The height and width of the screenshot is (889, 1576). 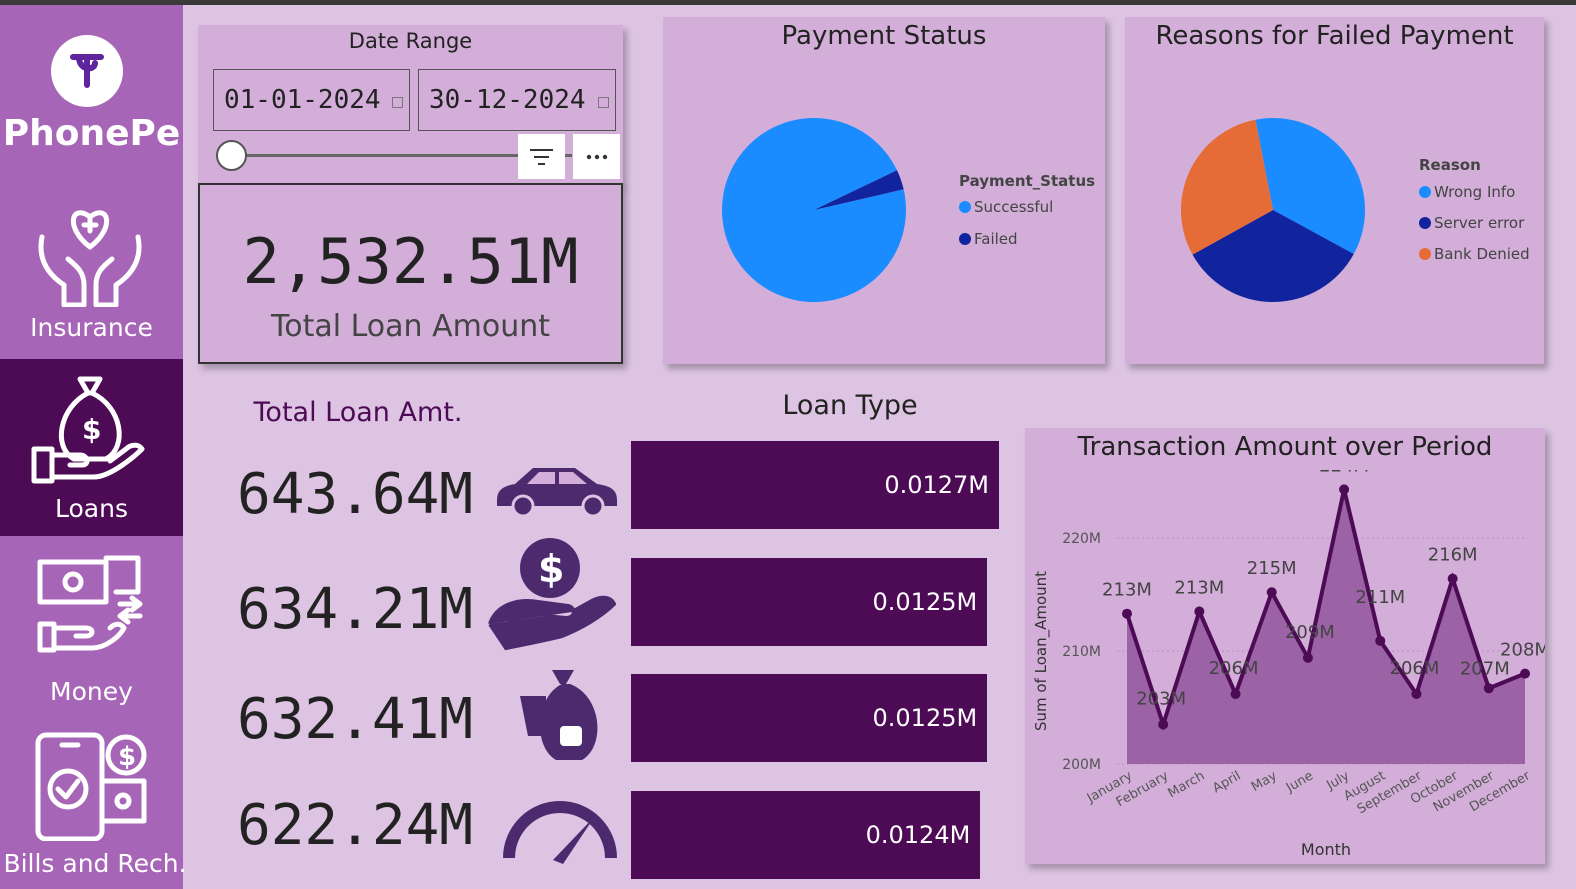 I want to click on start-date-input: 01-01-2024, so click(x=311, y=100).